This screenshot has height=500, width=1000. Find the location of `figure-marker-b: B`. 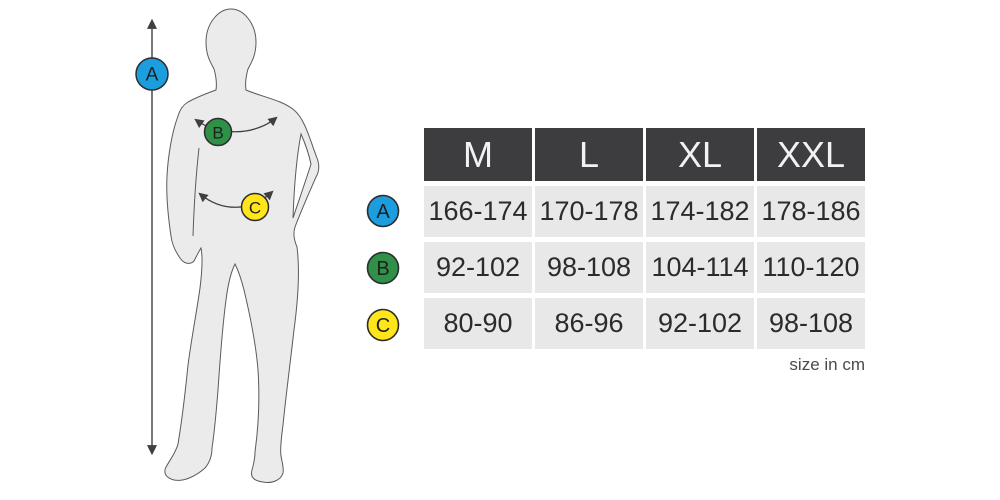

figure-marker-b: B is located at coordinates (218, 132).